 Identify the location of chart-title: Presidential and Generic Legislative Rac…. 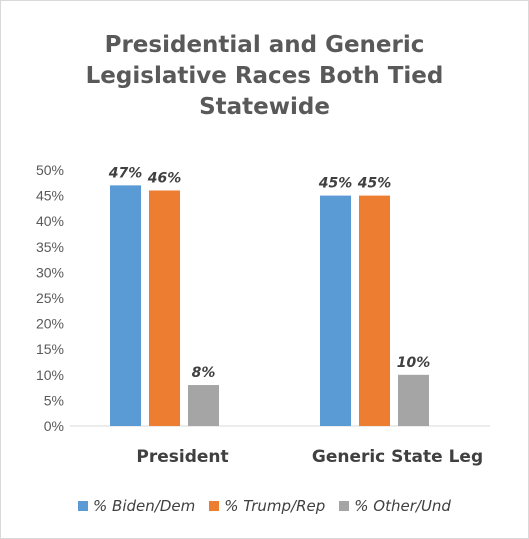
(264, 76).